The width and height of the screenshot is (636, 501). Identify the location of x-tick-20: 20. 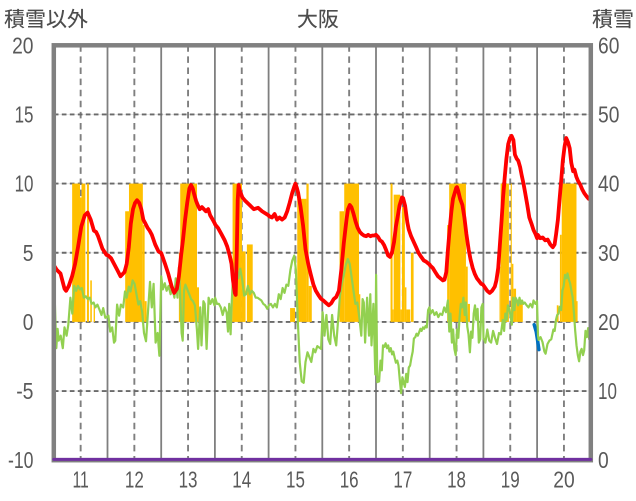
(563, 480).